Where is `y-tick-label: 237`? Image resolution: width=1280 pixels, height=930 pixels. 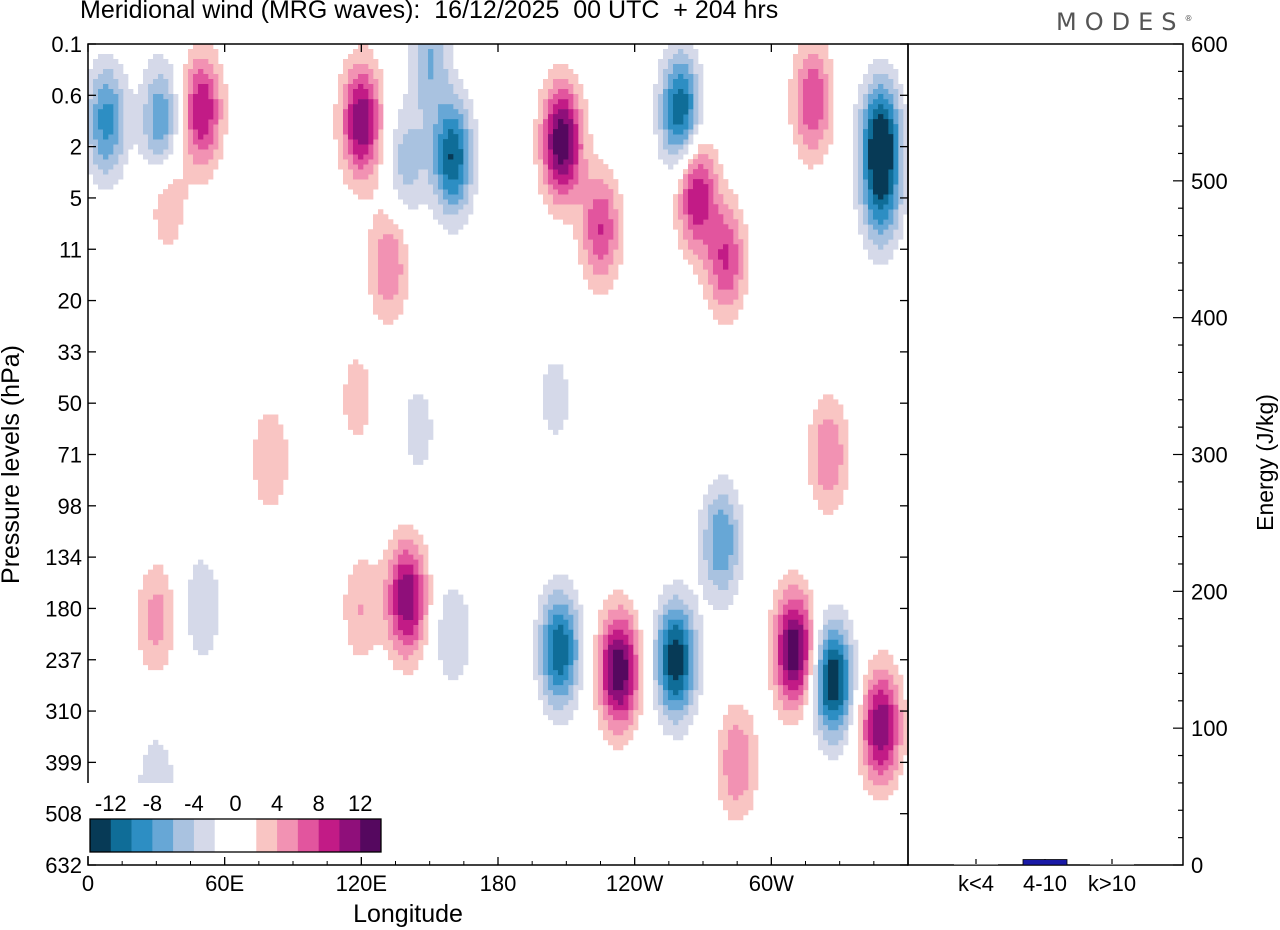
y-tick-label: 237 is located at coordinates (63, 660).